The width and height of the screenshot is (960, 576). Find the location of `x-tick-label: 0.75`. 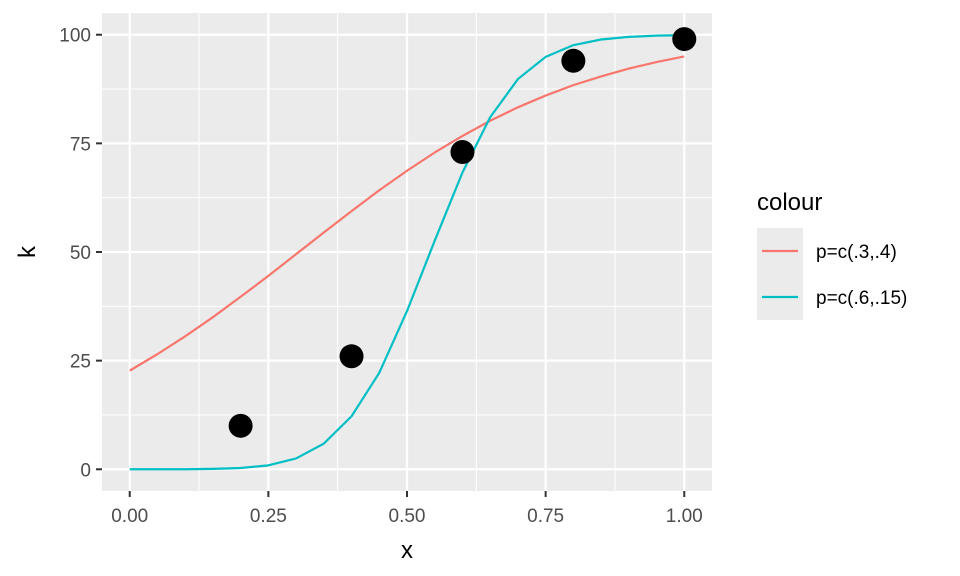

x-tick-label: 0.75 is located at coordinates (545, 516).